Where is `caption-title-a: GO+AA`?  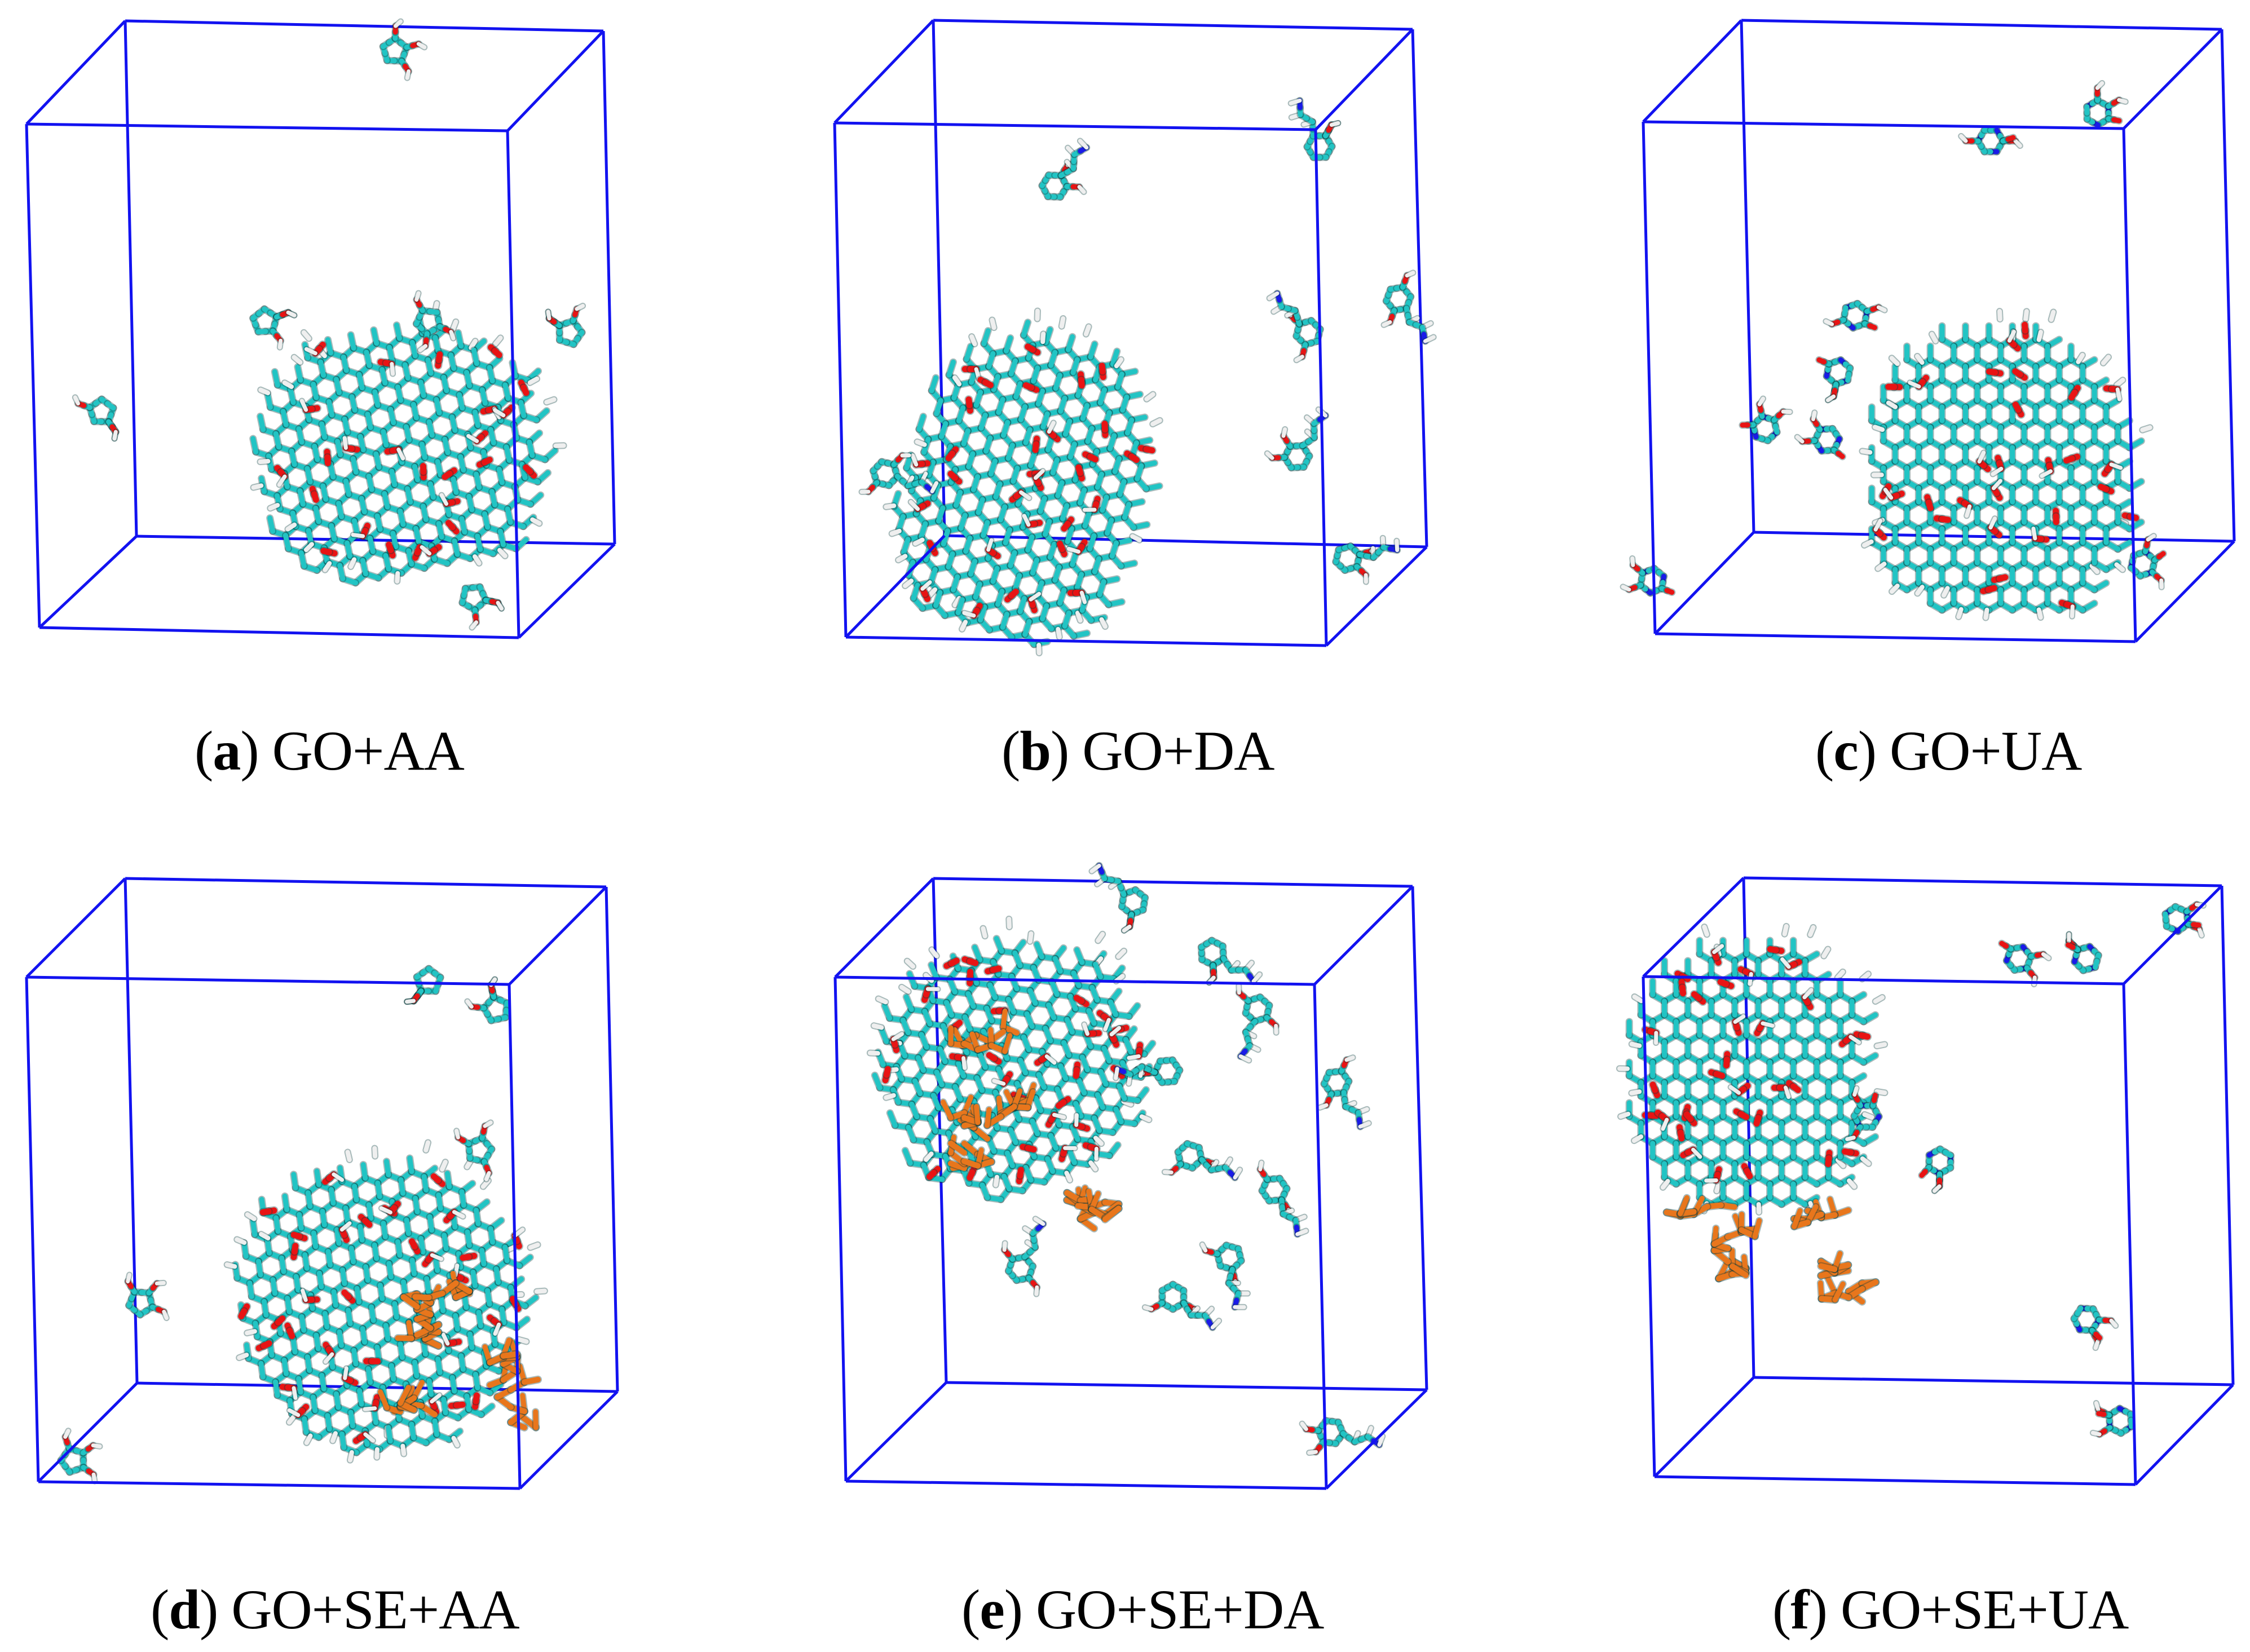 caption-title-a: GO+AA is located at coordinates (369, 750).